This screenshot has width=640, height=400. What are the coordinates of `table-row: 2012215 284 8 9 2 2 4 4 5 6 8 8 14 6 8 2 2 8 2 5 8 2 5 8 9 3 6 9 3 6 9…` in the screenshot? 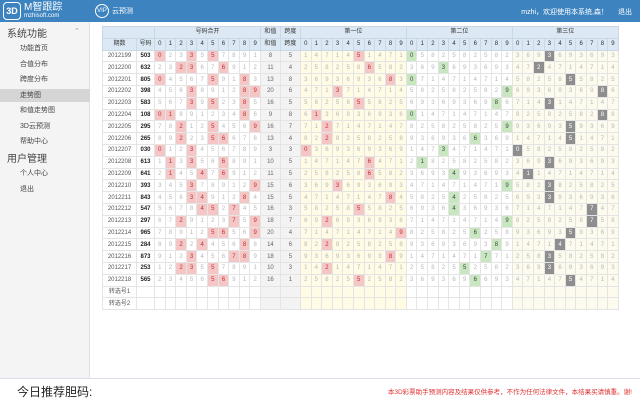 It's located at (360, 245).